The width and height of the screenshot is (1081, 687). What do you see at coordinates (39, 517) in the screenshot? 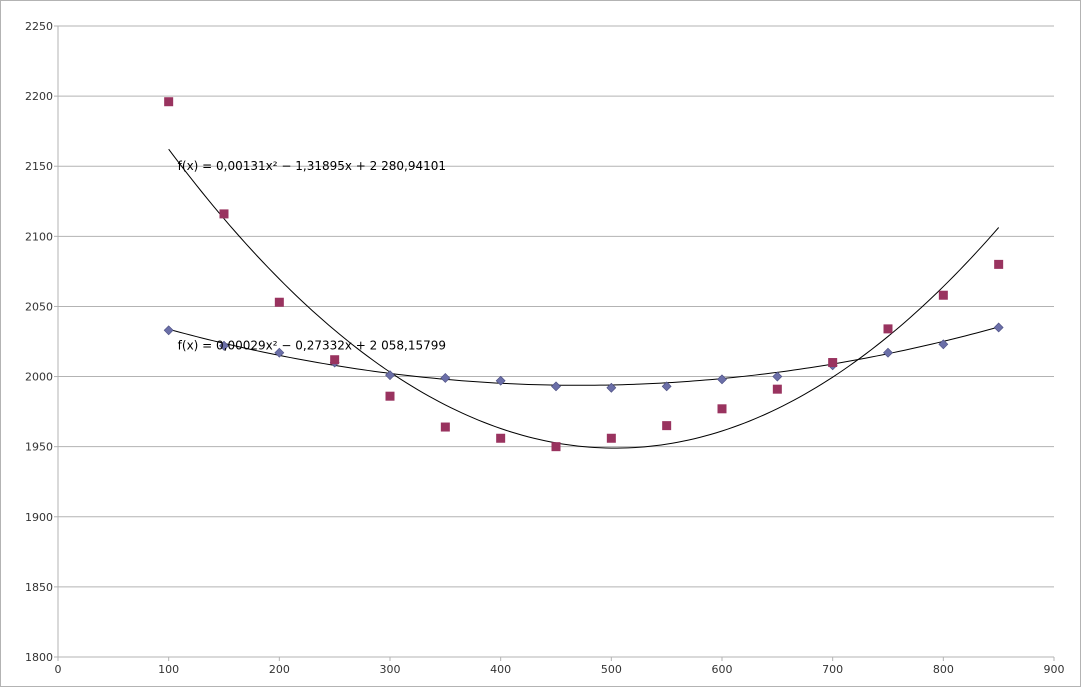
I see `y-tick-label: 1900` at bounding box center [39, 517].